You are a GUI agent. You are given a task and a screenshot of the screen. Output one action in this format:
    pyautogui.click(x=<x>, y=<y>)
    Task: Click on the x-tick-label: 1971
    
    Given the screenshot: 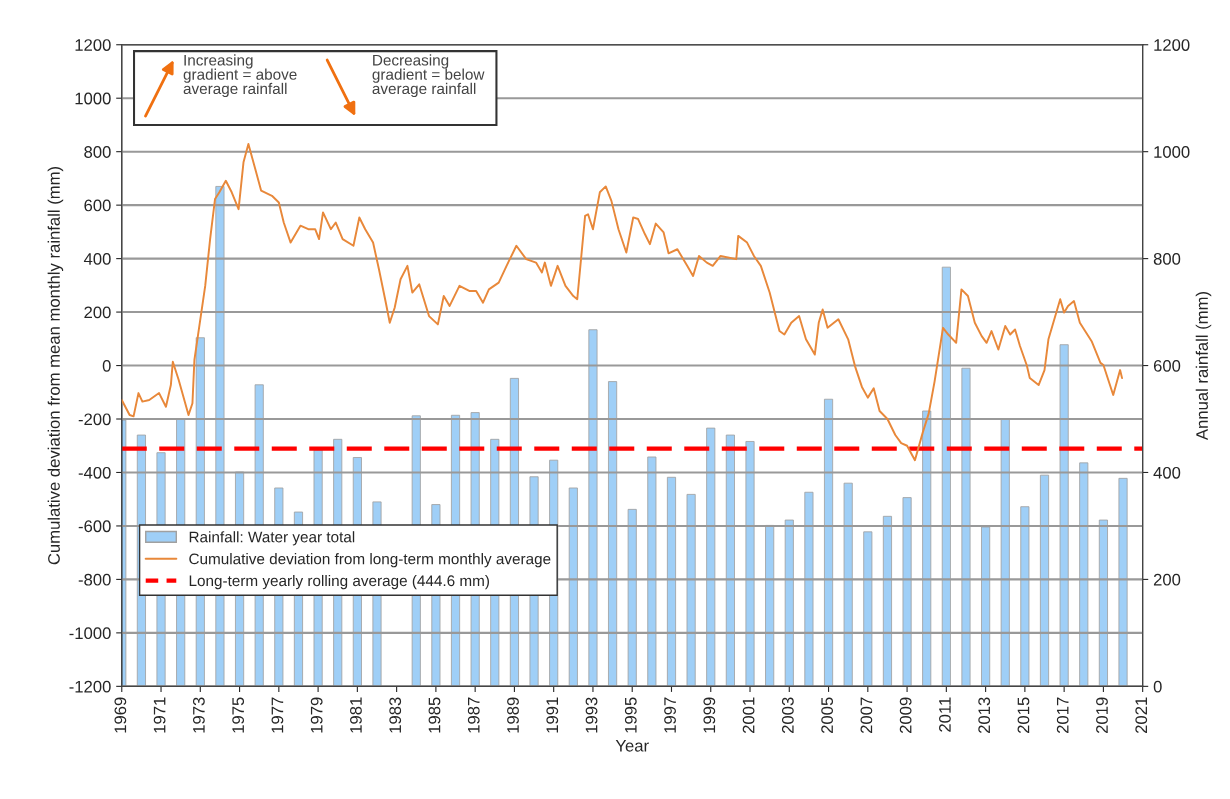 What is the action you would take?
    pyautogui.click(x=159, y=715)
    